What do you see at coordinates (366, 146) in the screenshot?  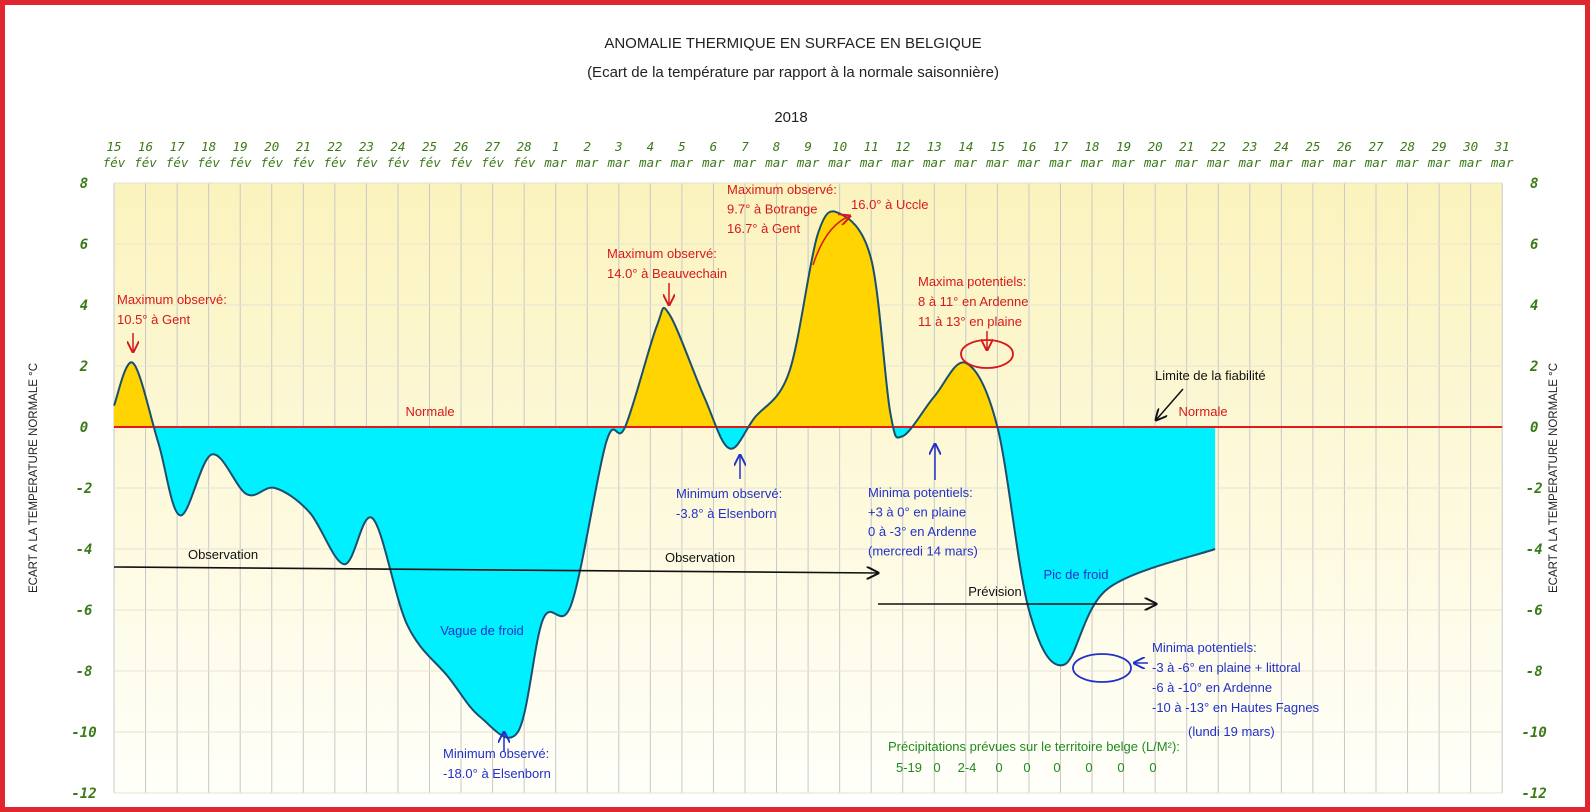 I see `x-tick-day: 23` at bounding box center [366, 146].